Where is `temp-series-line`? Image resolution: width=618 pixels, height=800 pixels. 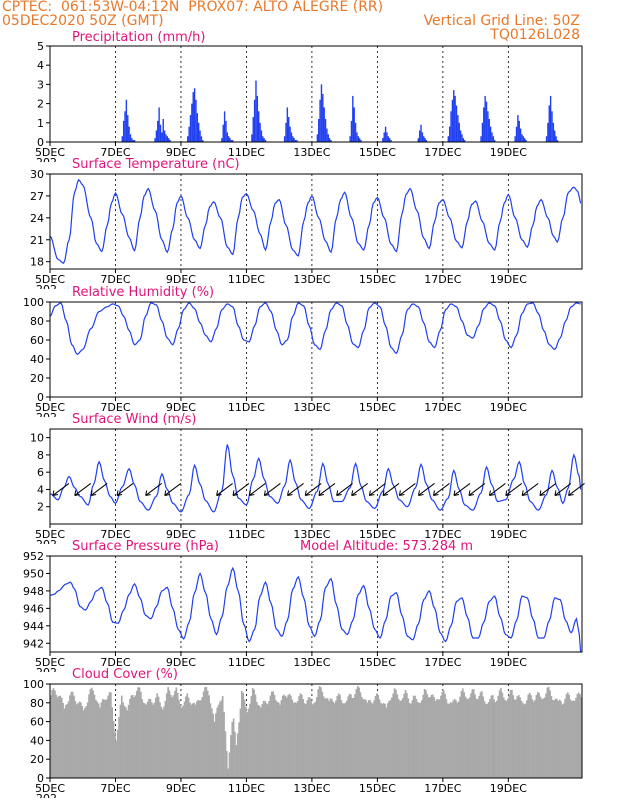
temp-series-line is located at coordinates (315, 221).